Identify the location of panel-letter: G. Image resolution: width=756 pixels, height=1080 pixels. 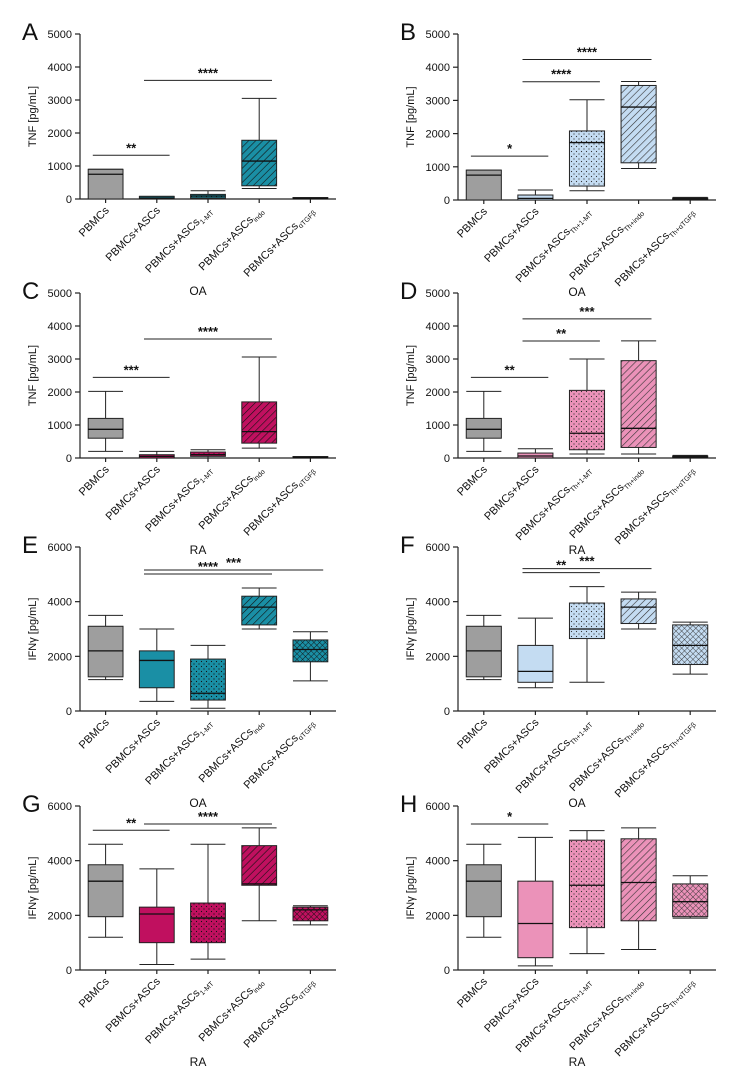
(31, 804).